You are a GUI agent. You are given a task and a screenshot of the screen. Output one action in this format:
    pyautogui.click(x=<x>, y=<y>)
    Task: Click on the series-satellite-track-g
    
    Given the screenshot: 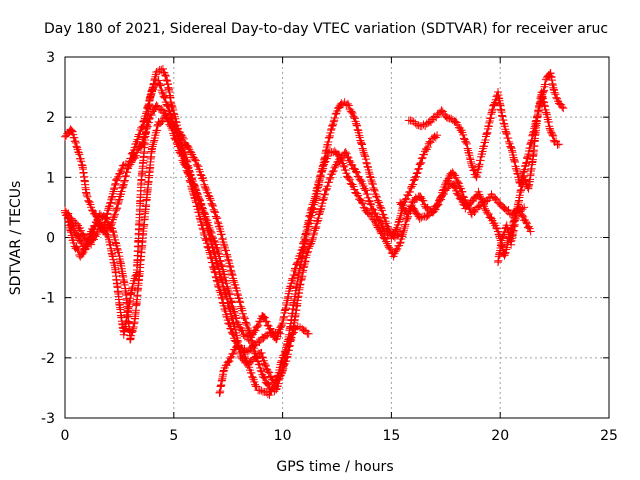 What is the action you would take?
    pyautogui.click(x=528, y=177)
    